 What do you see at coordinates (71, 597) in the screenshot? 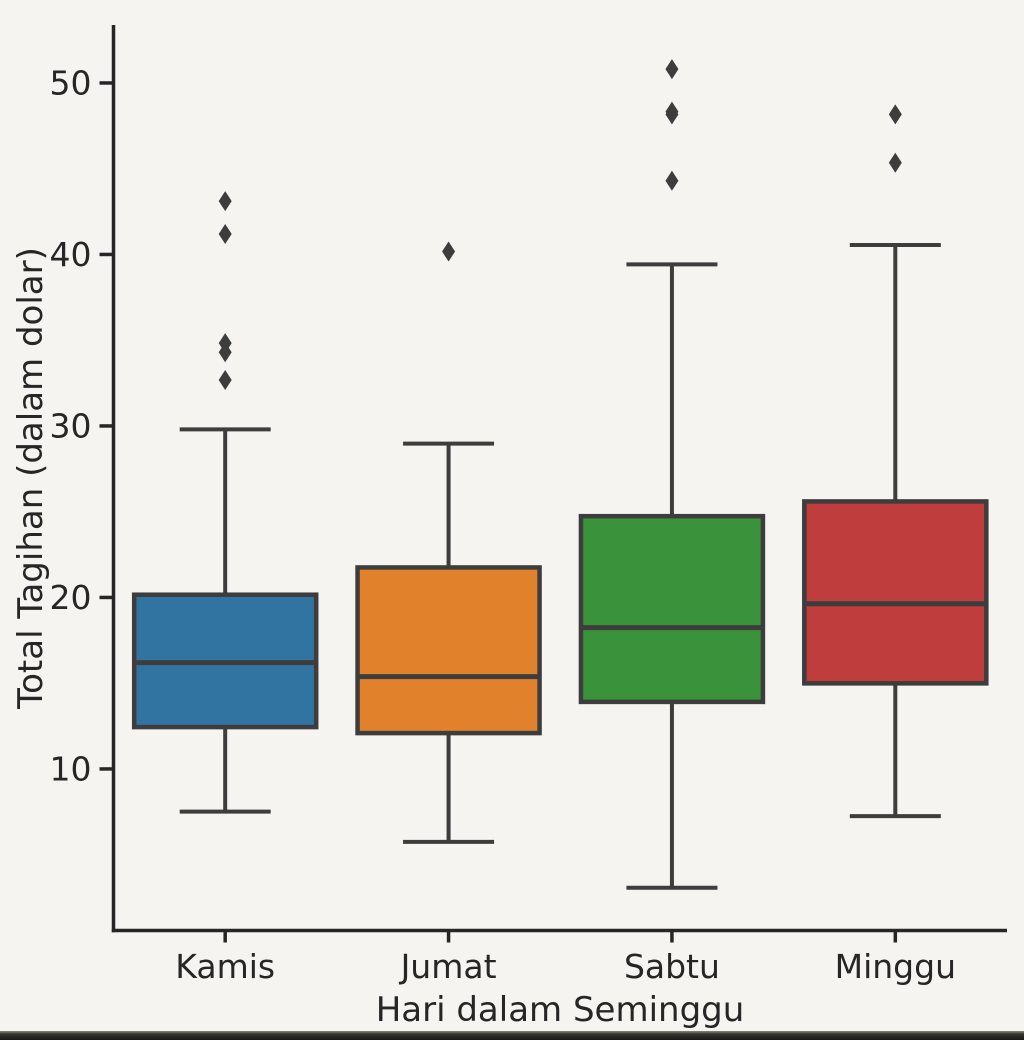
I see `y-tick-label-20: 20` at bounding box center [71, 597].